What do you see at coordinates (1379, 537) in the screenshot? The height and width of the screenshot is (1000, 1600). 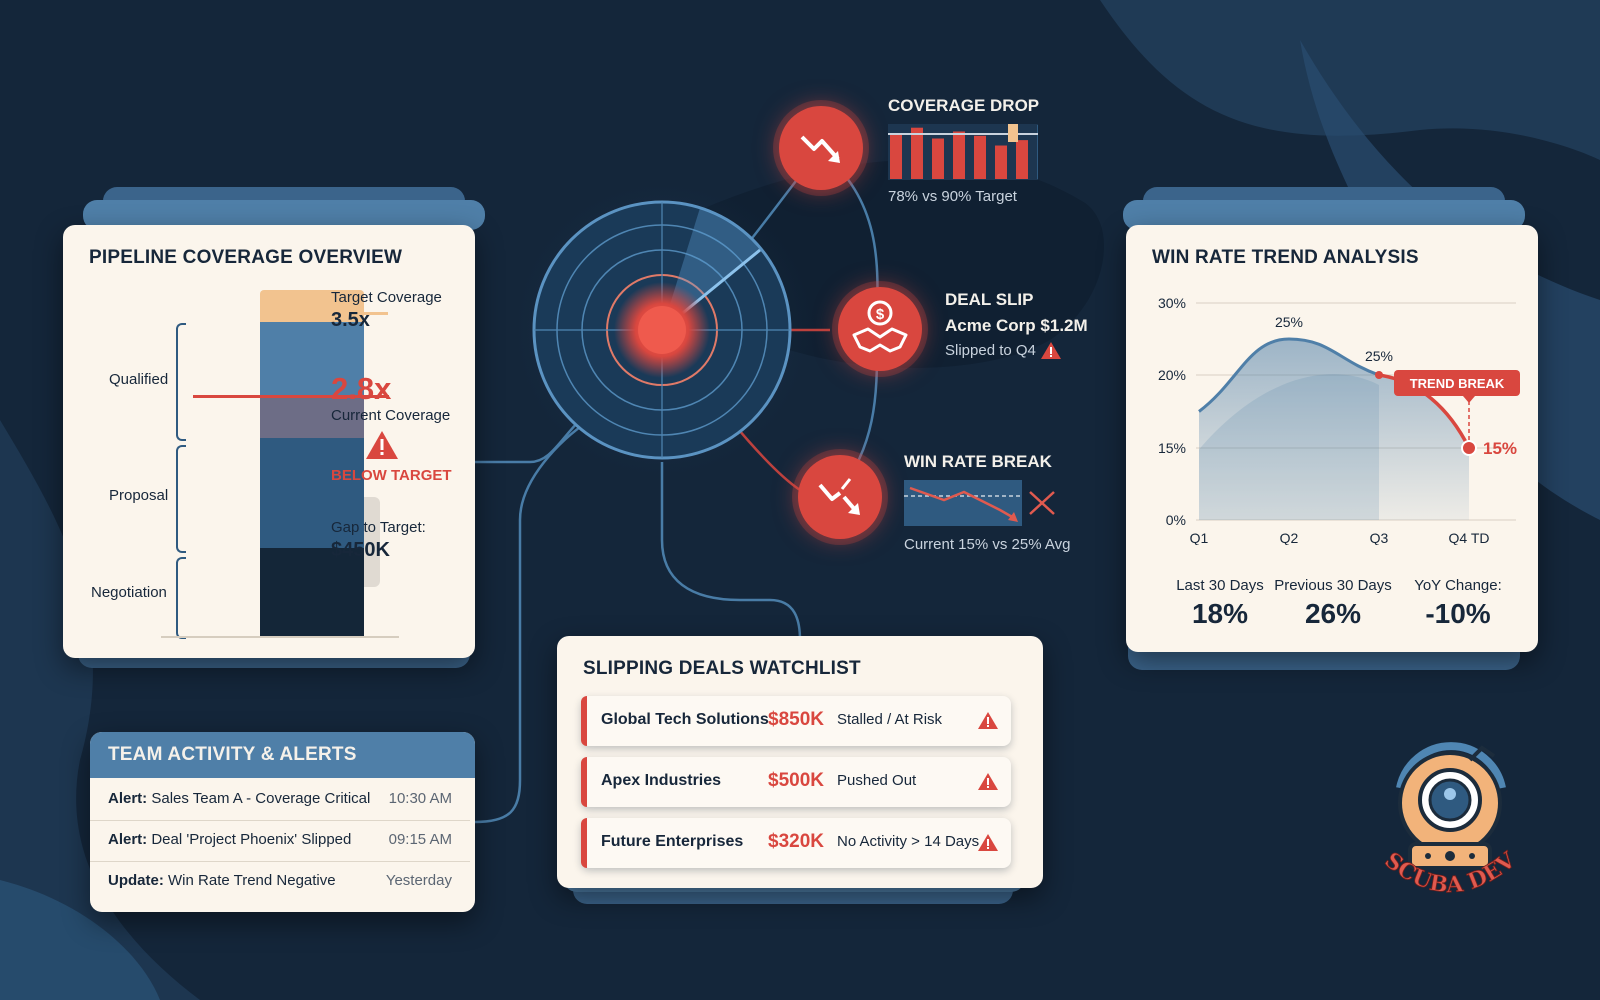 I see `x-tick-label: Q3` at bounding box center [1379, 537].